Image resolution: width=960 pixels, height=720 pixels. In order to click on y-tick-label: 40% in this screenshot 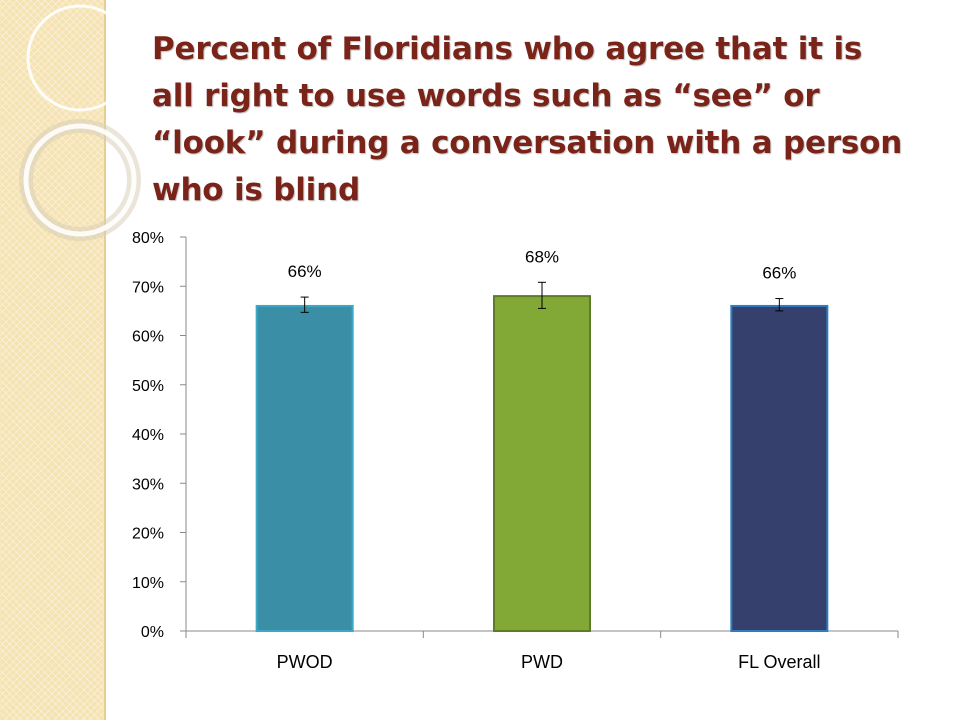, I will do `click(148, 435)`.